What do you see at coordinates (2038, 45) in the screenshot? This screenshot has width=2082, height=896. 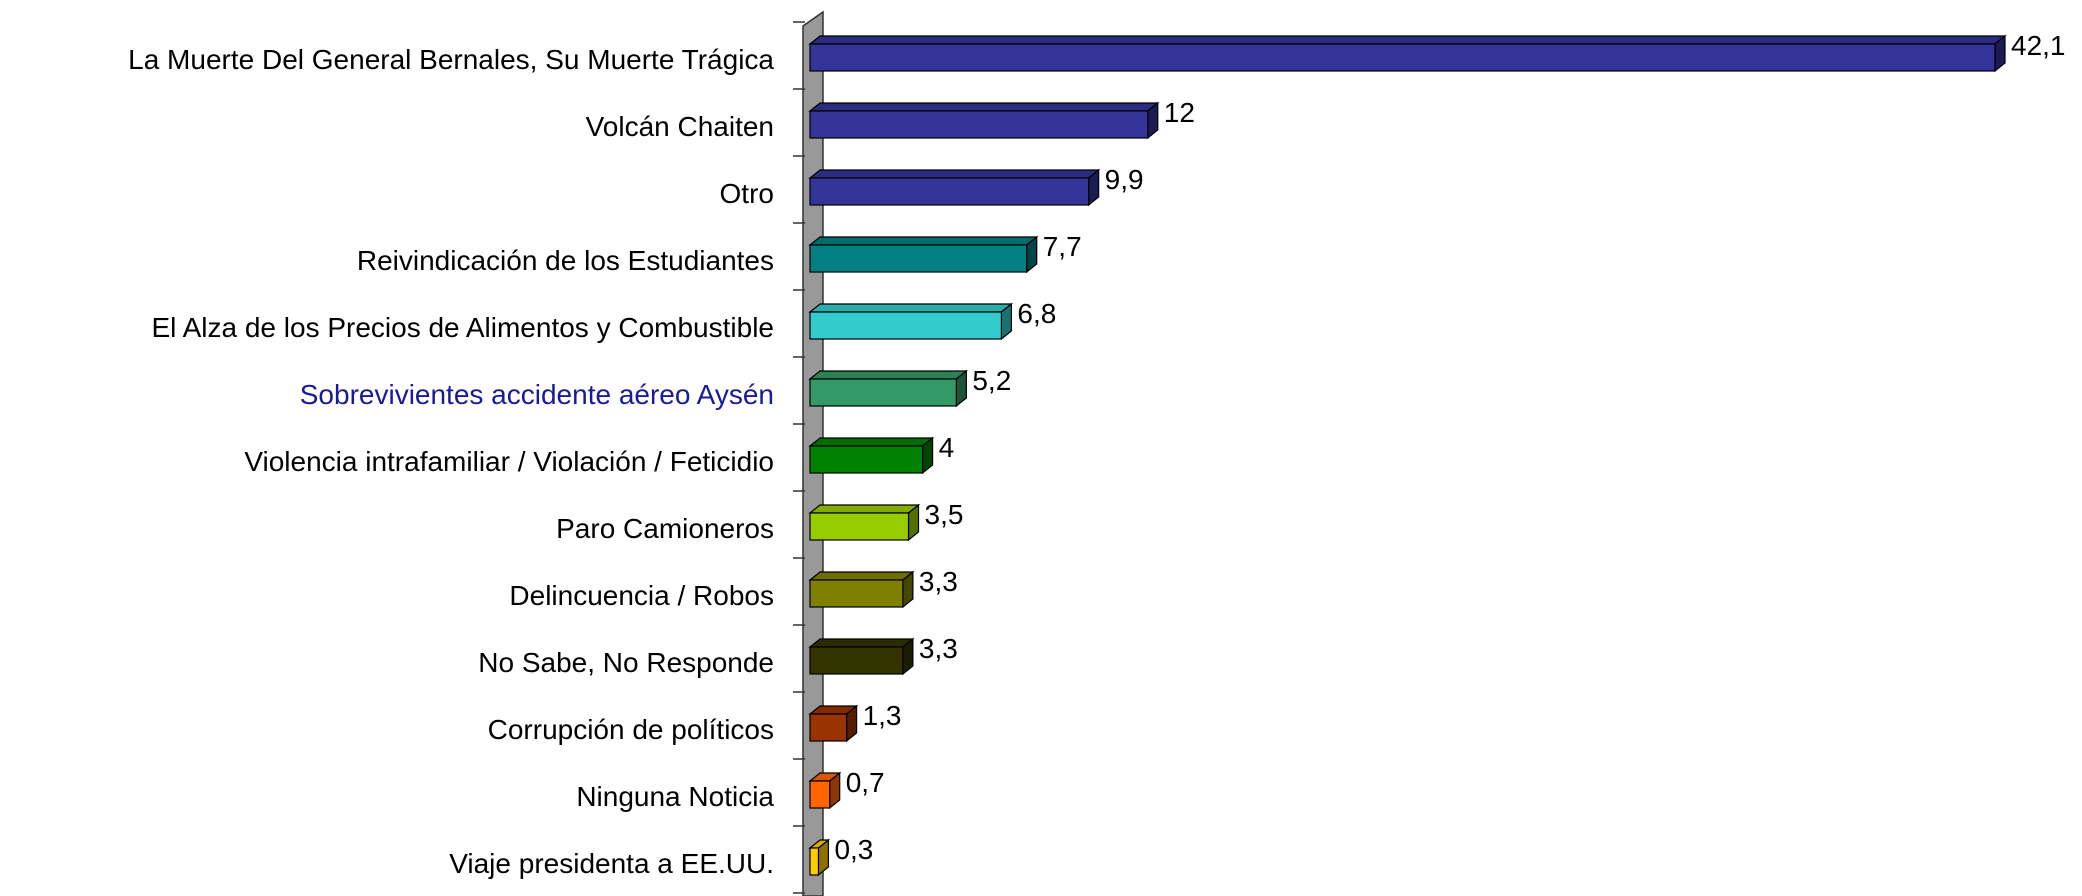 I see `data-label: 42,1` at bounding box center [2038, 45].